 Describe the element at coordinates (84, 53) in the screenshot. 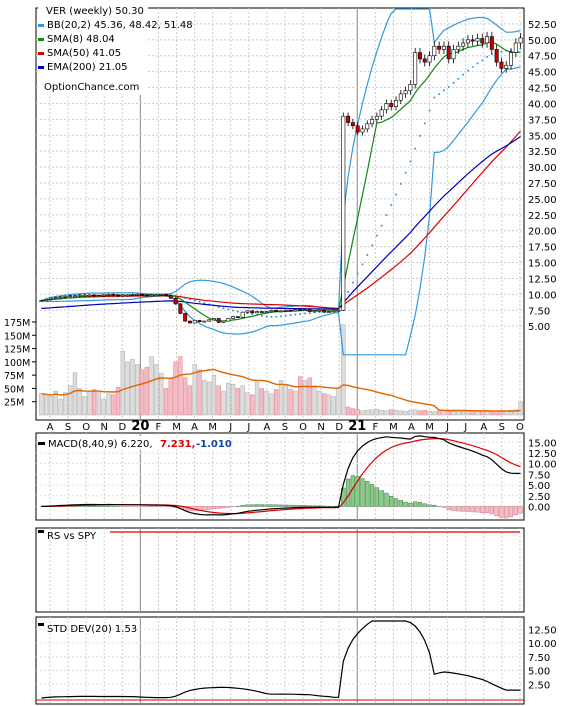

I see `legend-entry: SMA(50) 41.05` at that location.